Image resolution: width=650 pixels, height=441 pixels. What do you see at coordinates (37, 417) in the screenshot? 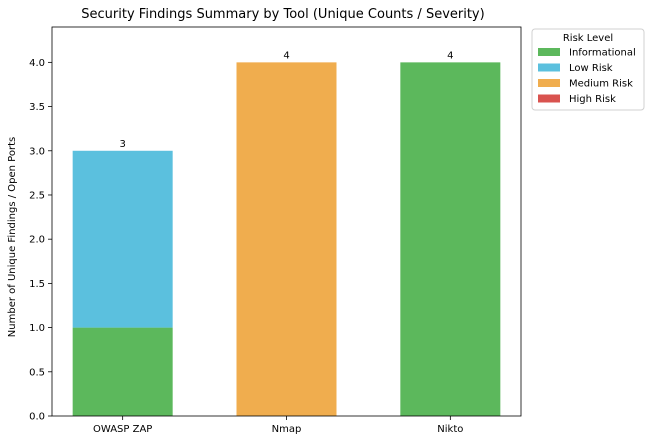
I see `y-tick-label: 0.0` at bounding box center [37, 417].